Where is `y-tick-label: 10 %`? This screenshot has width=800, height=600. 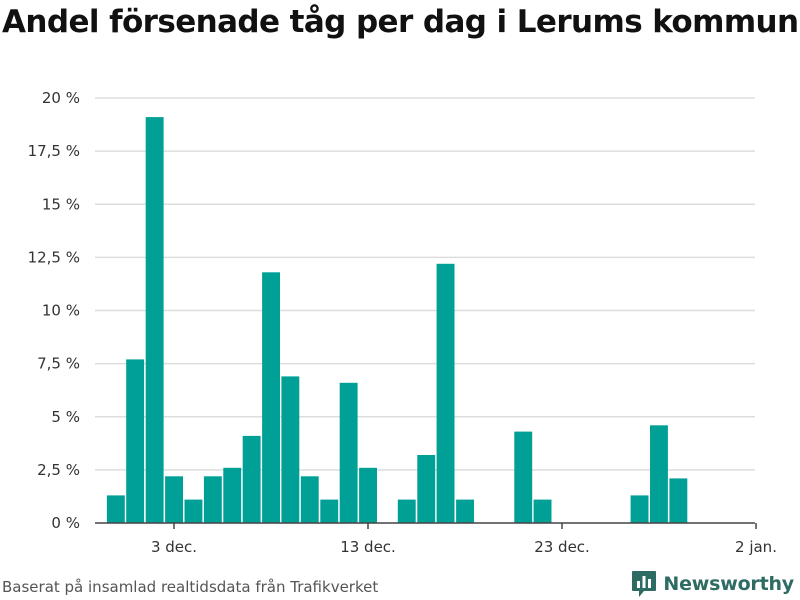 y-tick-label: 10 % is located at coordinates (61, 311).